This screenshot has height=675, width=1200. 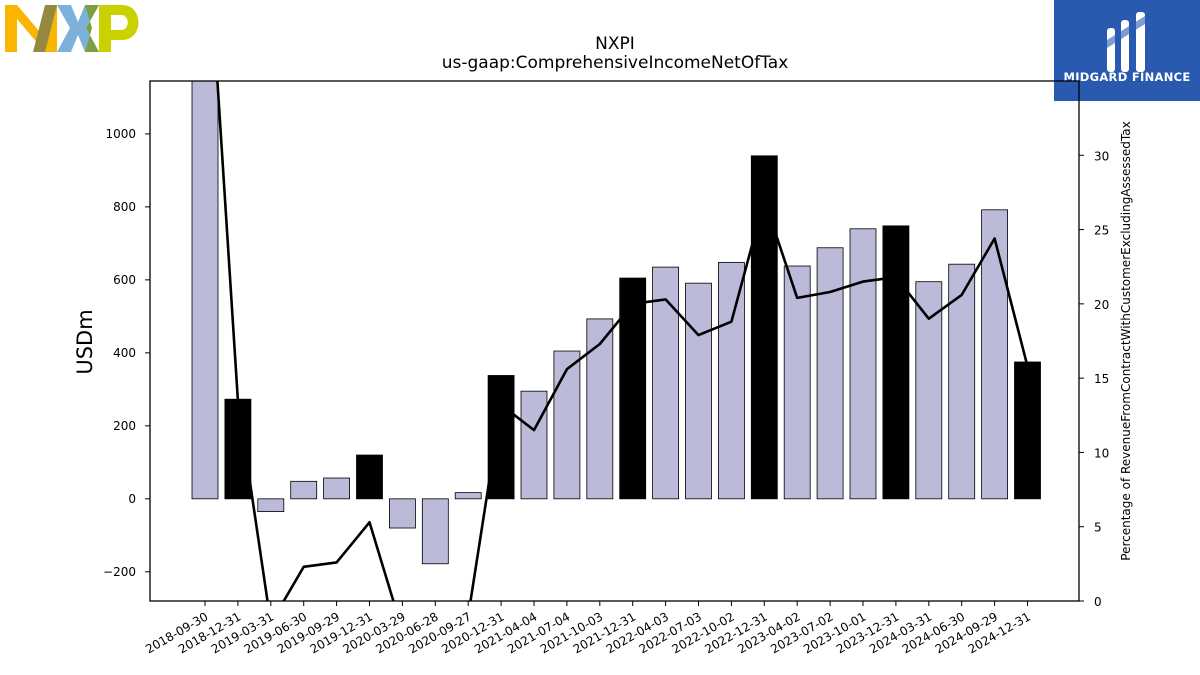 What do you see at coordinates (1098, 602) in the screenshot?
I see `y2-tick-label: 0` at bounding box center [1098, 602].